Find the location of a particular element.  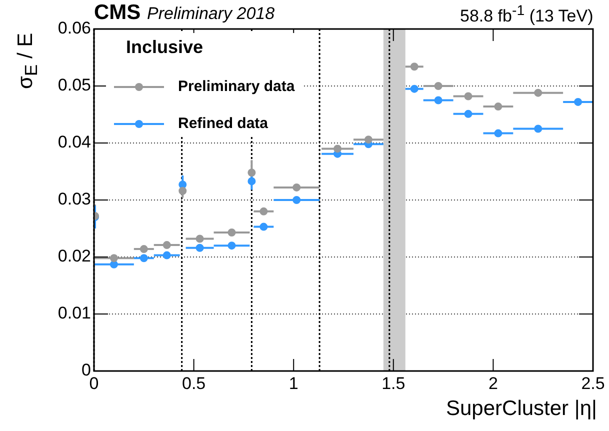

y-tick-label: 0.03 is located at coordinates (74, 199).